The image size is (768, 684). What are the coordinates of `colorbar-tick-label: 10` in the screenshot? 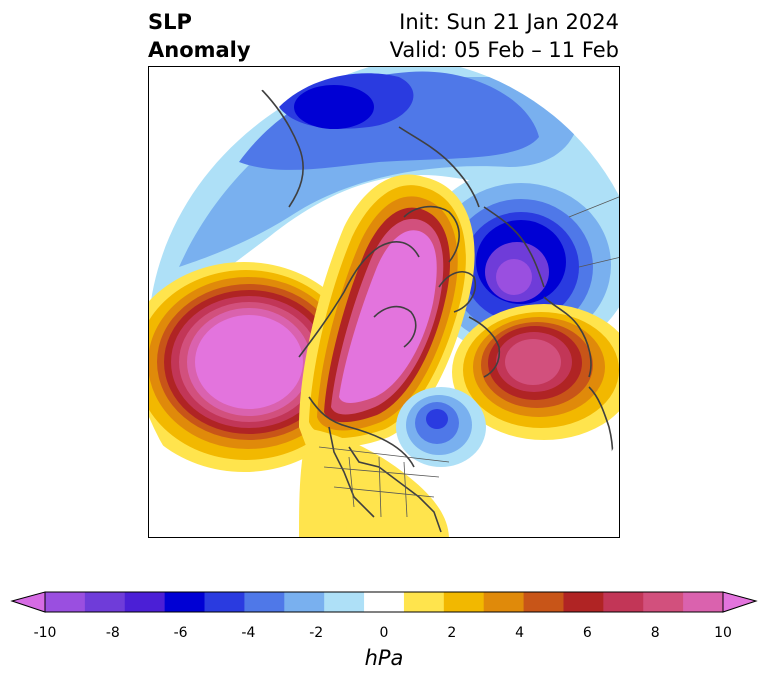 It's located at (723, 633).